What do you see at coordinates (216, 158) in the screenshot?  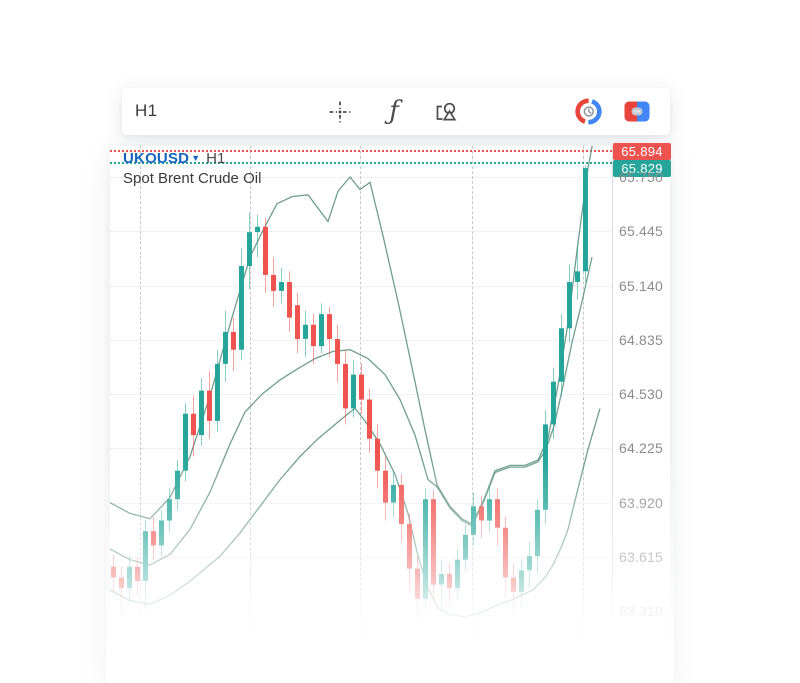 I see `header-timeframe-label: H1` at bounding box center [216, 158].